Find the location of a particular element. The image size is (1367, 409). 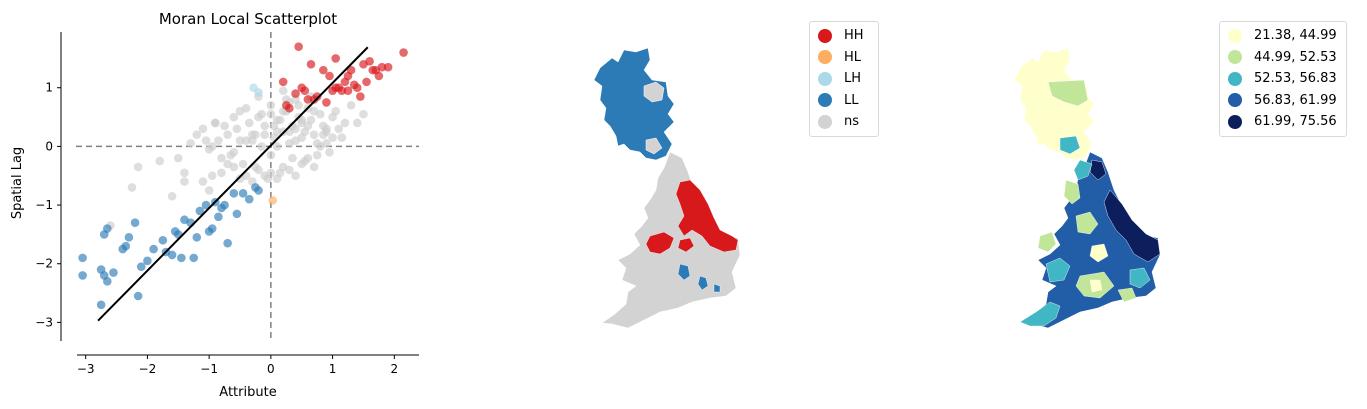

x-axis-label: Attribute is located at coordinates (247, 392).